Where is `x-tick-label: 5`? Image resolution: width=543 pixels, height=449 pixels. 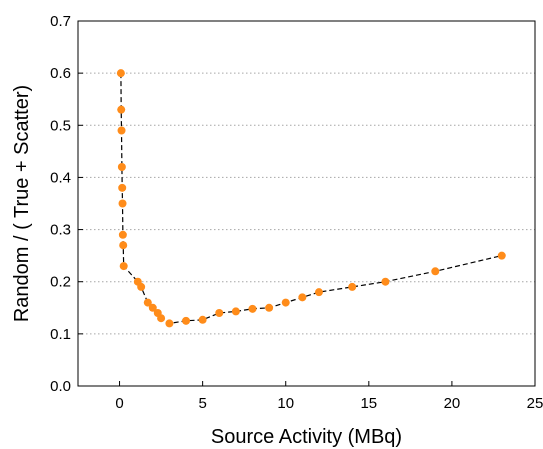 x-tick-label: 5 is located at coordinates (202, 403).